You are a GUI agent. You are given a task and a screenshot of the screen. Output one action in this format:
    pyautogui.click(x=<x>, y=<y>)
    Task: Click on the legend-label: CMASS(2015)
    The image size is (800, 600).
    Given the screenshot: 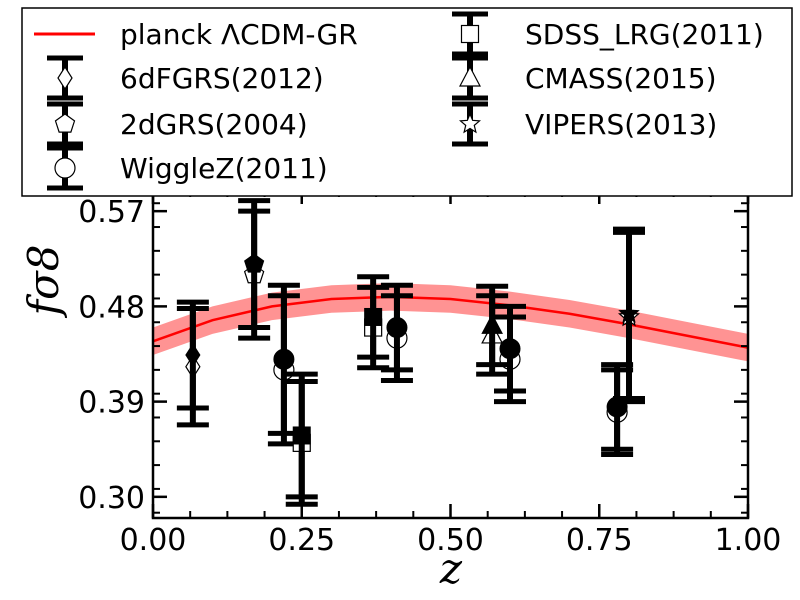 What is the action you would take?
    pyautogui.click(x=621, y=78)
    